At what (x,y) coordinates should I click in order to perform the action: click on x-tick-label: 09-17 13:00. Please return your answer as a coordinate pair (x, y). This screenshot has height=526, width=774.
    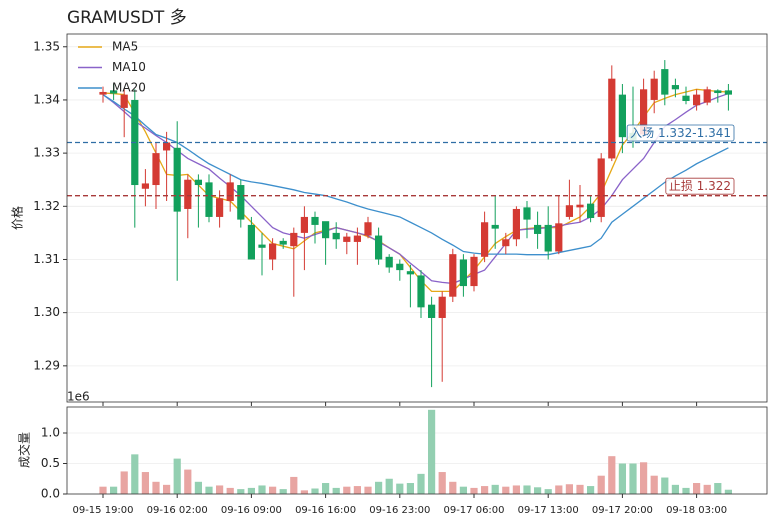
    Looking at the image, I should click on (548, 510).